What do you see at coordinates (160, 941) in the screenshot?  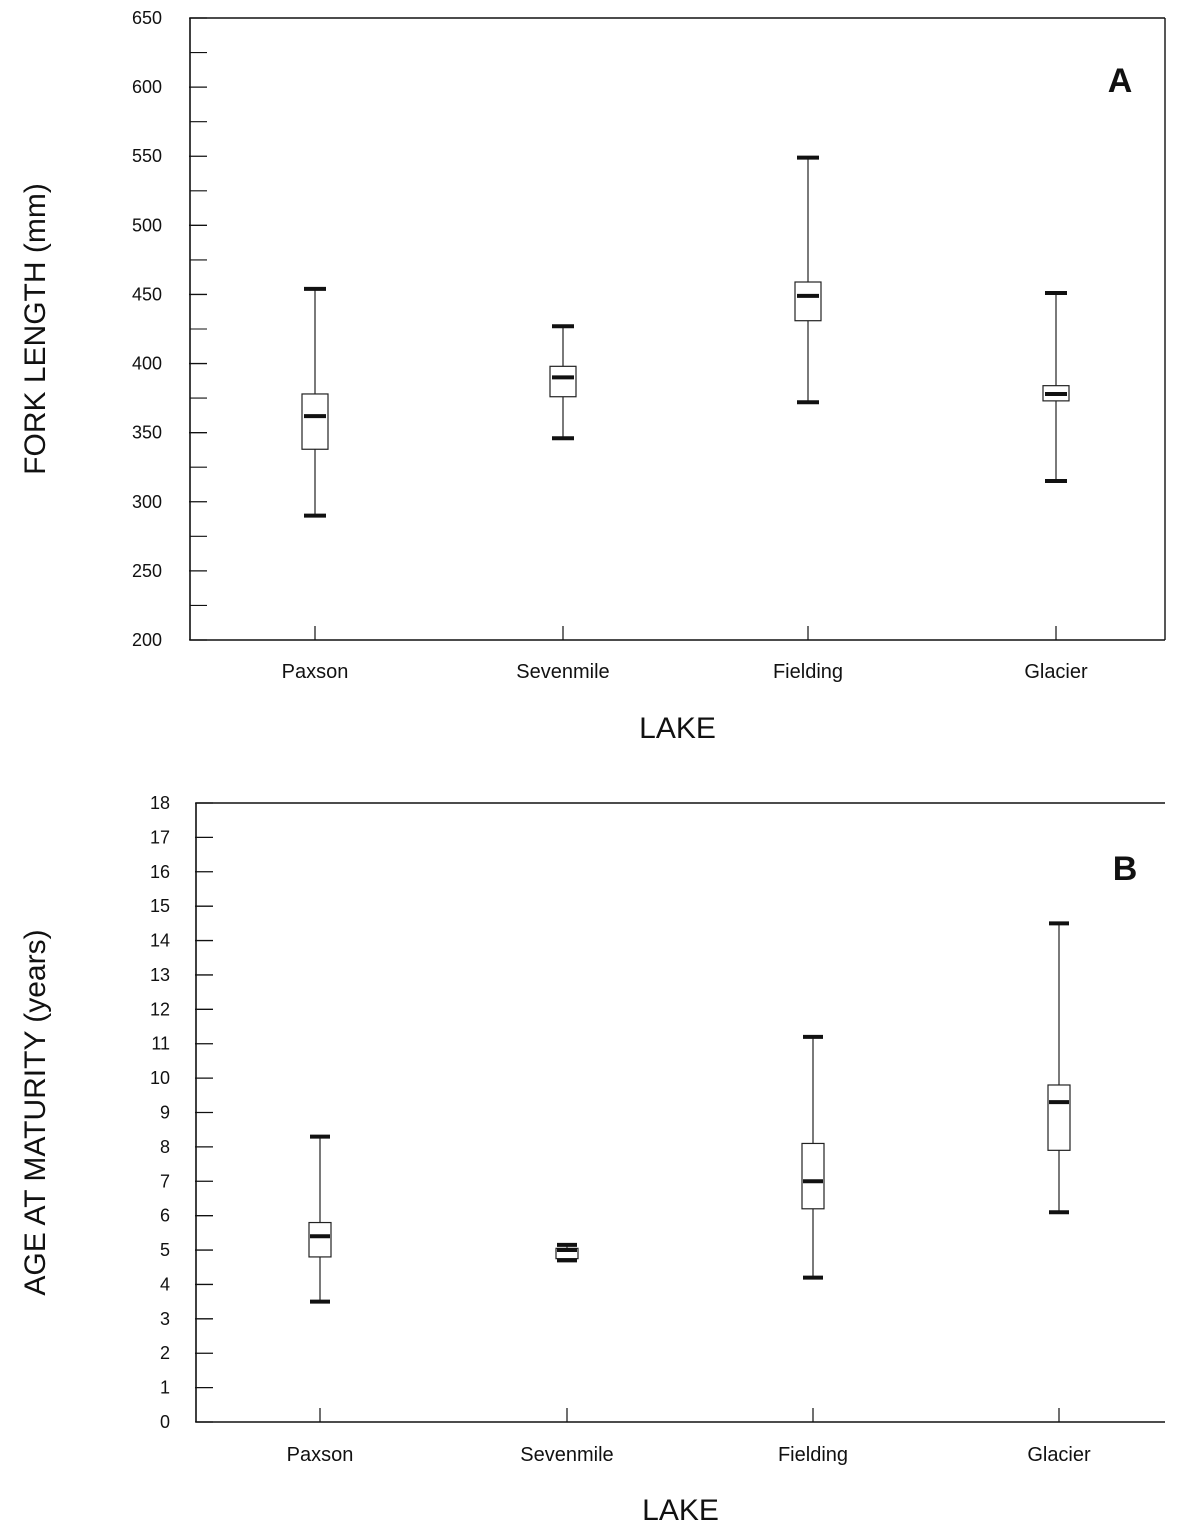 I see `y-tick-label: 14` at bounding box center [160, 941].